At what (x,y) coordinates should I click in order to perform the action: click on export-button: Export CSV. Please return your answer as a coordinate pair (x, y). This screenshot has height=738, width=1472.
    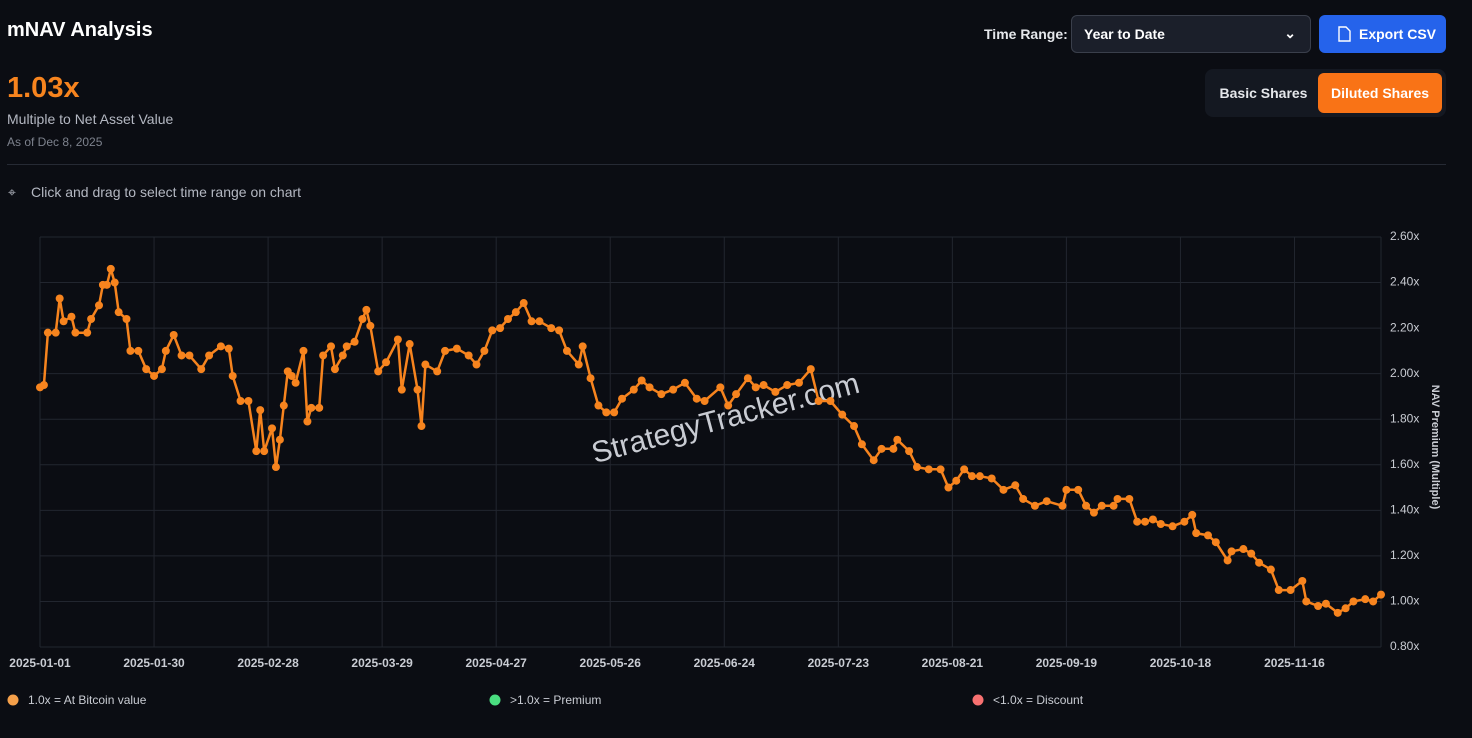
    Looking at the image, I should click on (1382, 34).